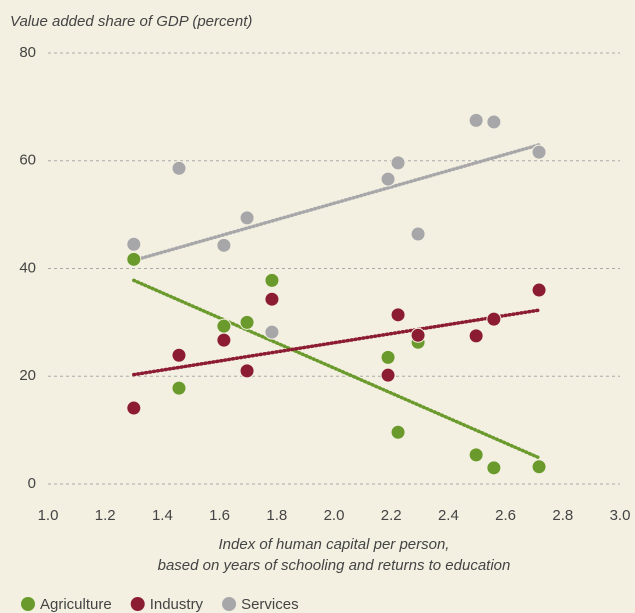  I want to click on y-tick-label: 0, so click(32, 483).